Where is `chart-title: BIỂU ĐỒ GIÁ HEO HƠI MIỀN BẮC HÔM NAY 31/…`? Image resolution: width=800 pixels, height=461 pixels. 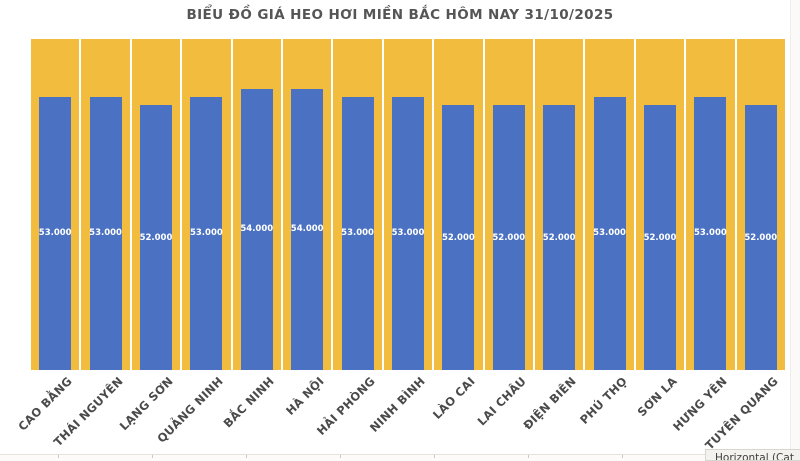 chart-title: BIỂU ĐỒ GIÁ HEO HƠI MIỀN BẮC HÔM NAY 31/… is located at coordinates (400, 15).